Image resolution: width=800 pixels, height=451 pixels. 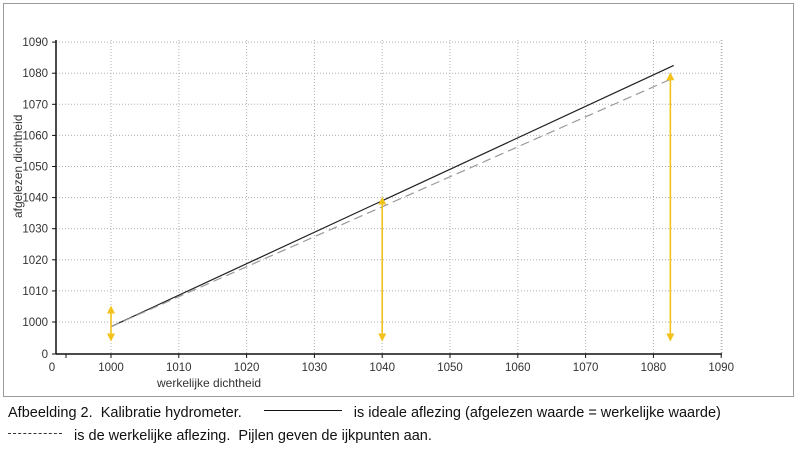 What do you see at coordinates (208, 383) in the screenshot?
I see `x-axis-label: werkelijke dichtheid` at bounding box center [208, 383].